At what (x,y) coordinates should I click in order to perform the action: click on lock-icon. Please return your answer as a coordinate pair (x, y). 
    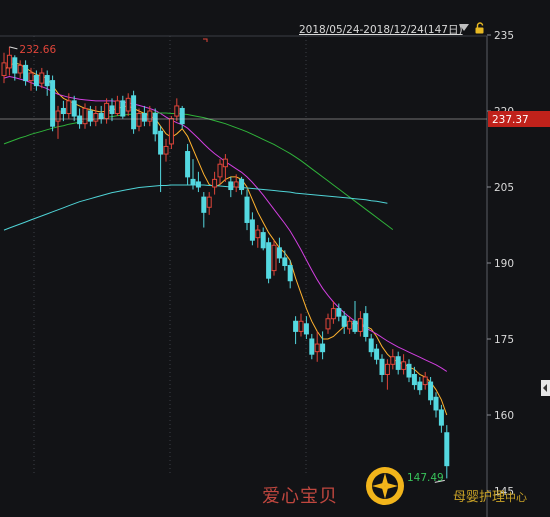
    Looking at the image, I should click on (480, 28).